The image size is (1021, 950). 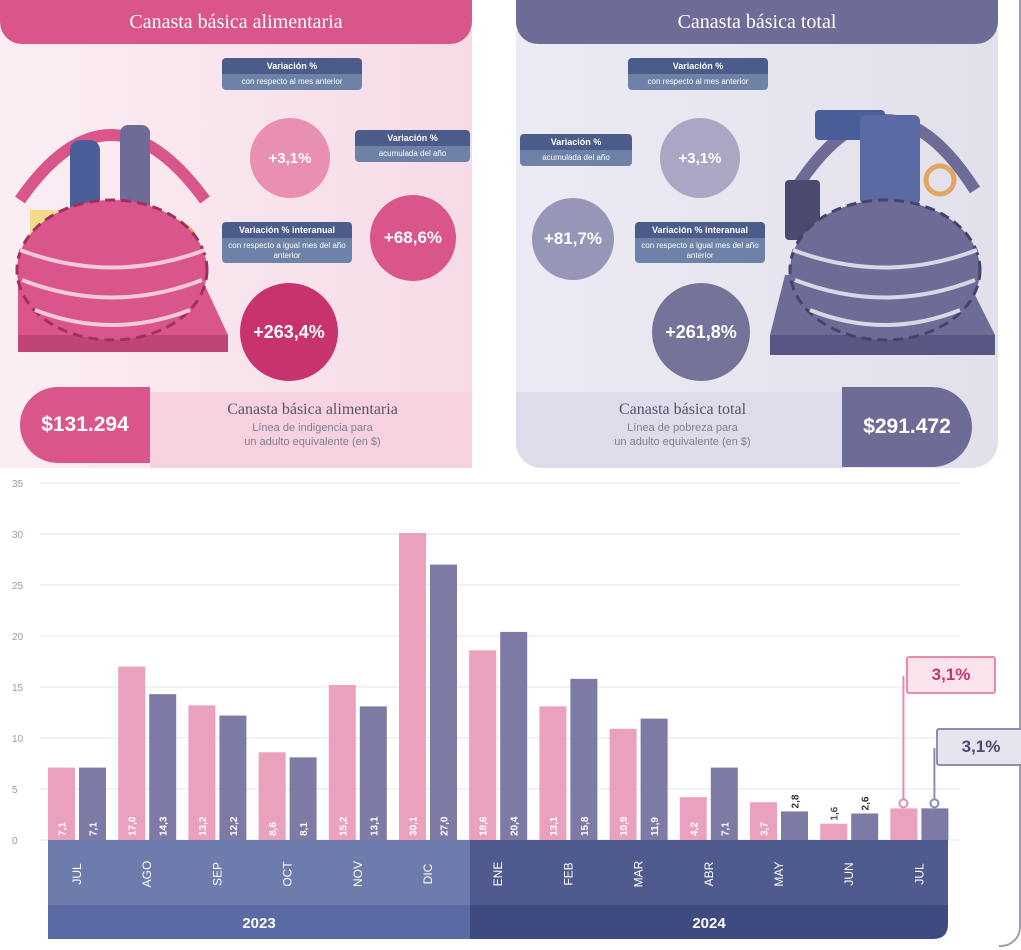 I want to click on bar-cba-label: 7,1, so click(x=63, y=829).